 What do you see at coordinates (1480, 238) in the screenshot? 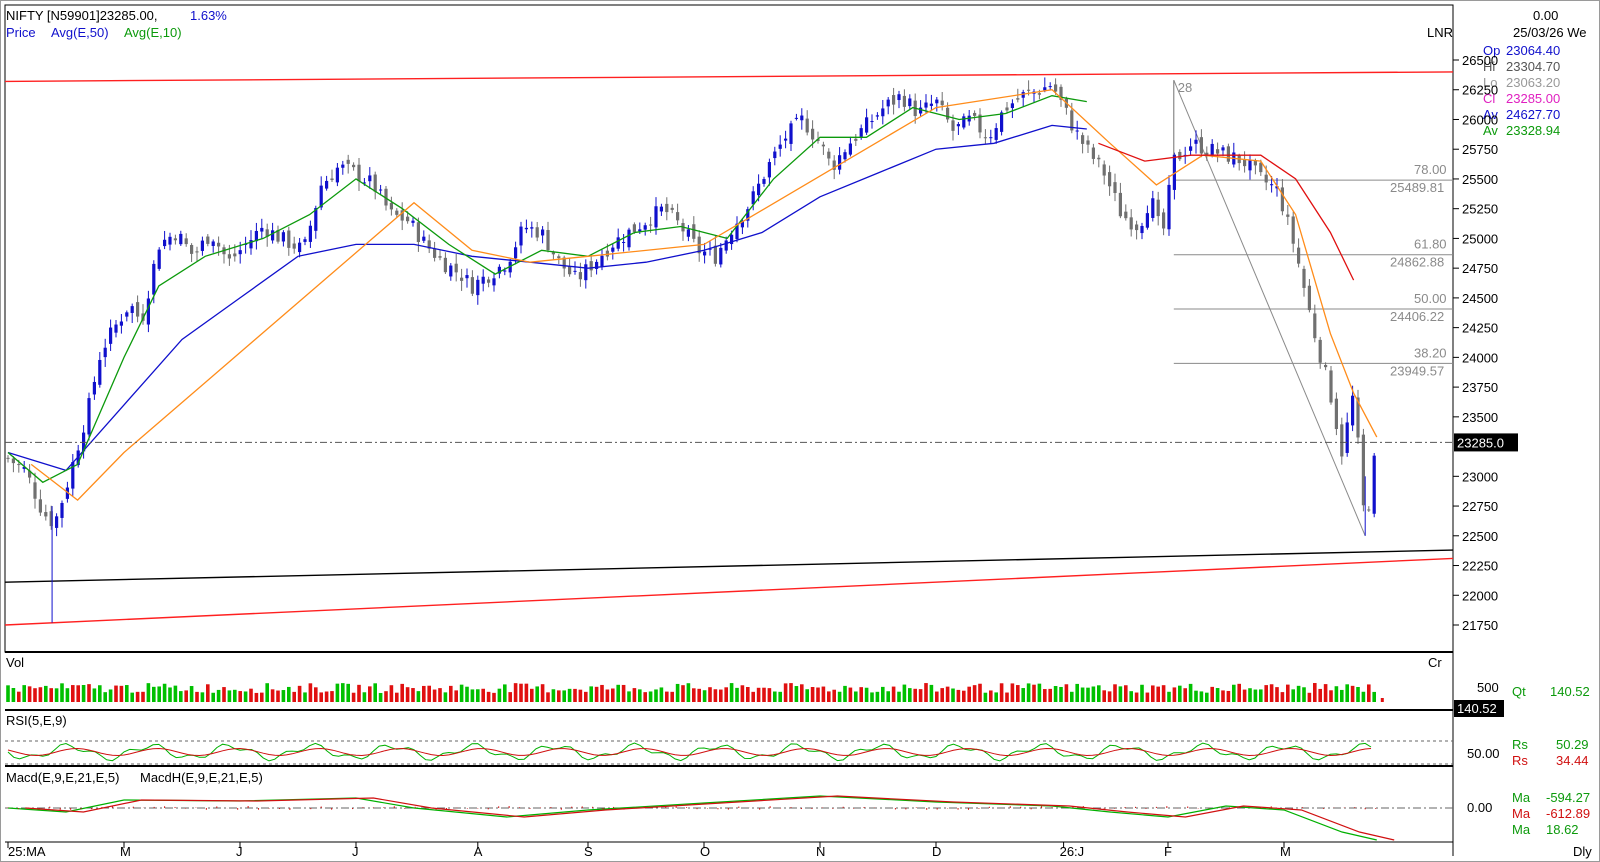
I see `price-tick-label: 25000` at bounding box center [1480, 238].